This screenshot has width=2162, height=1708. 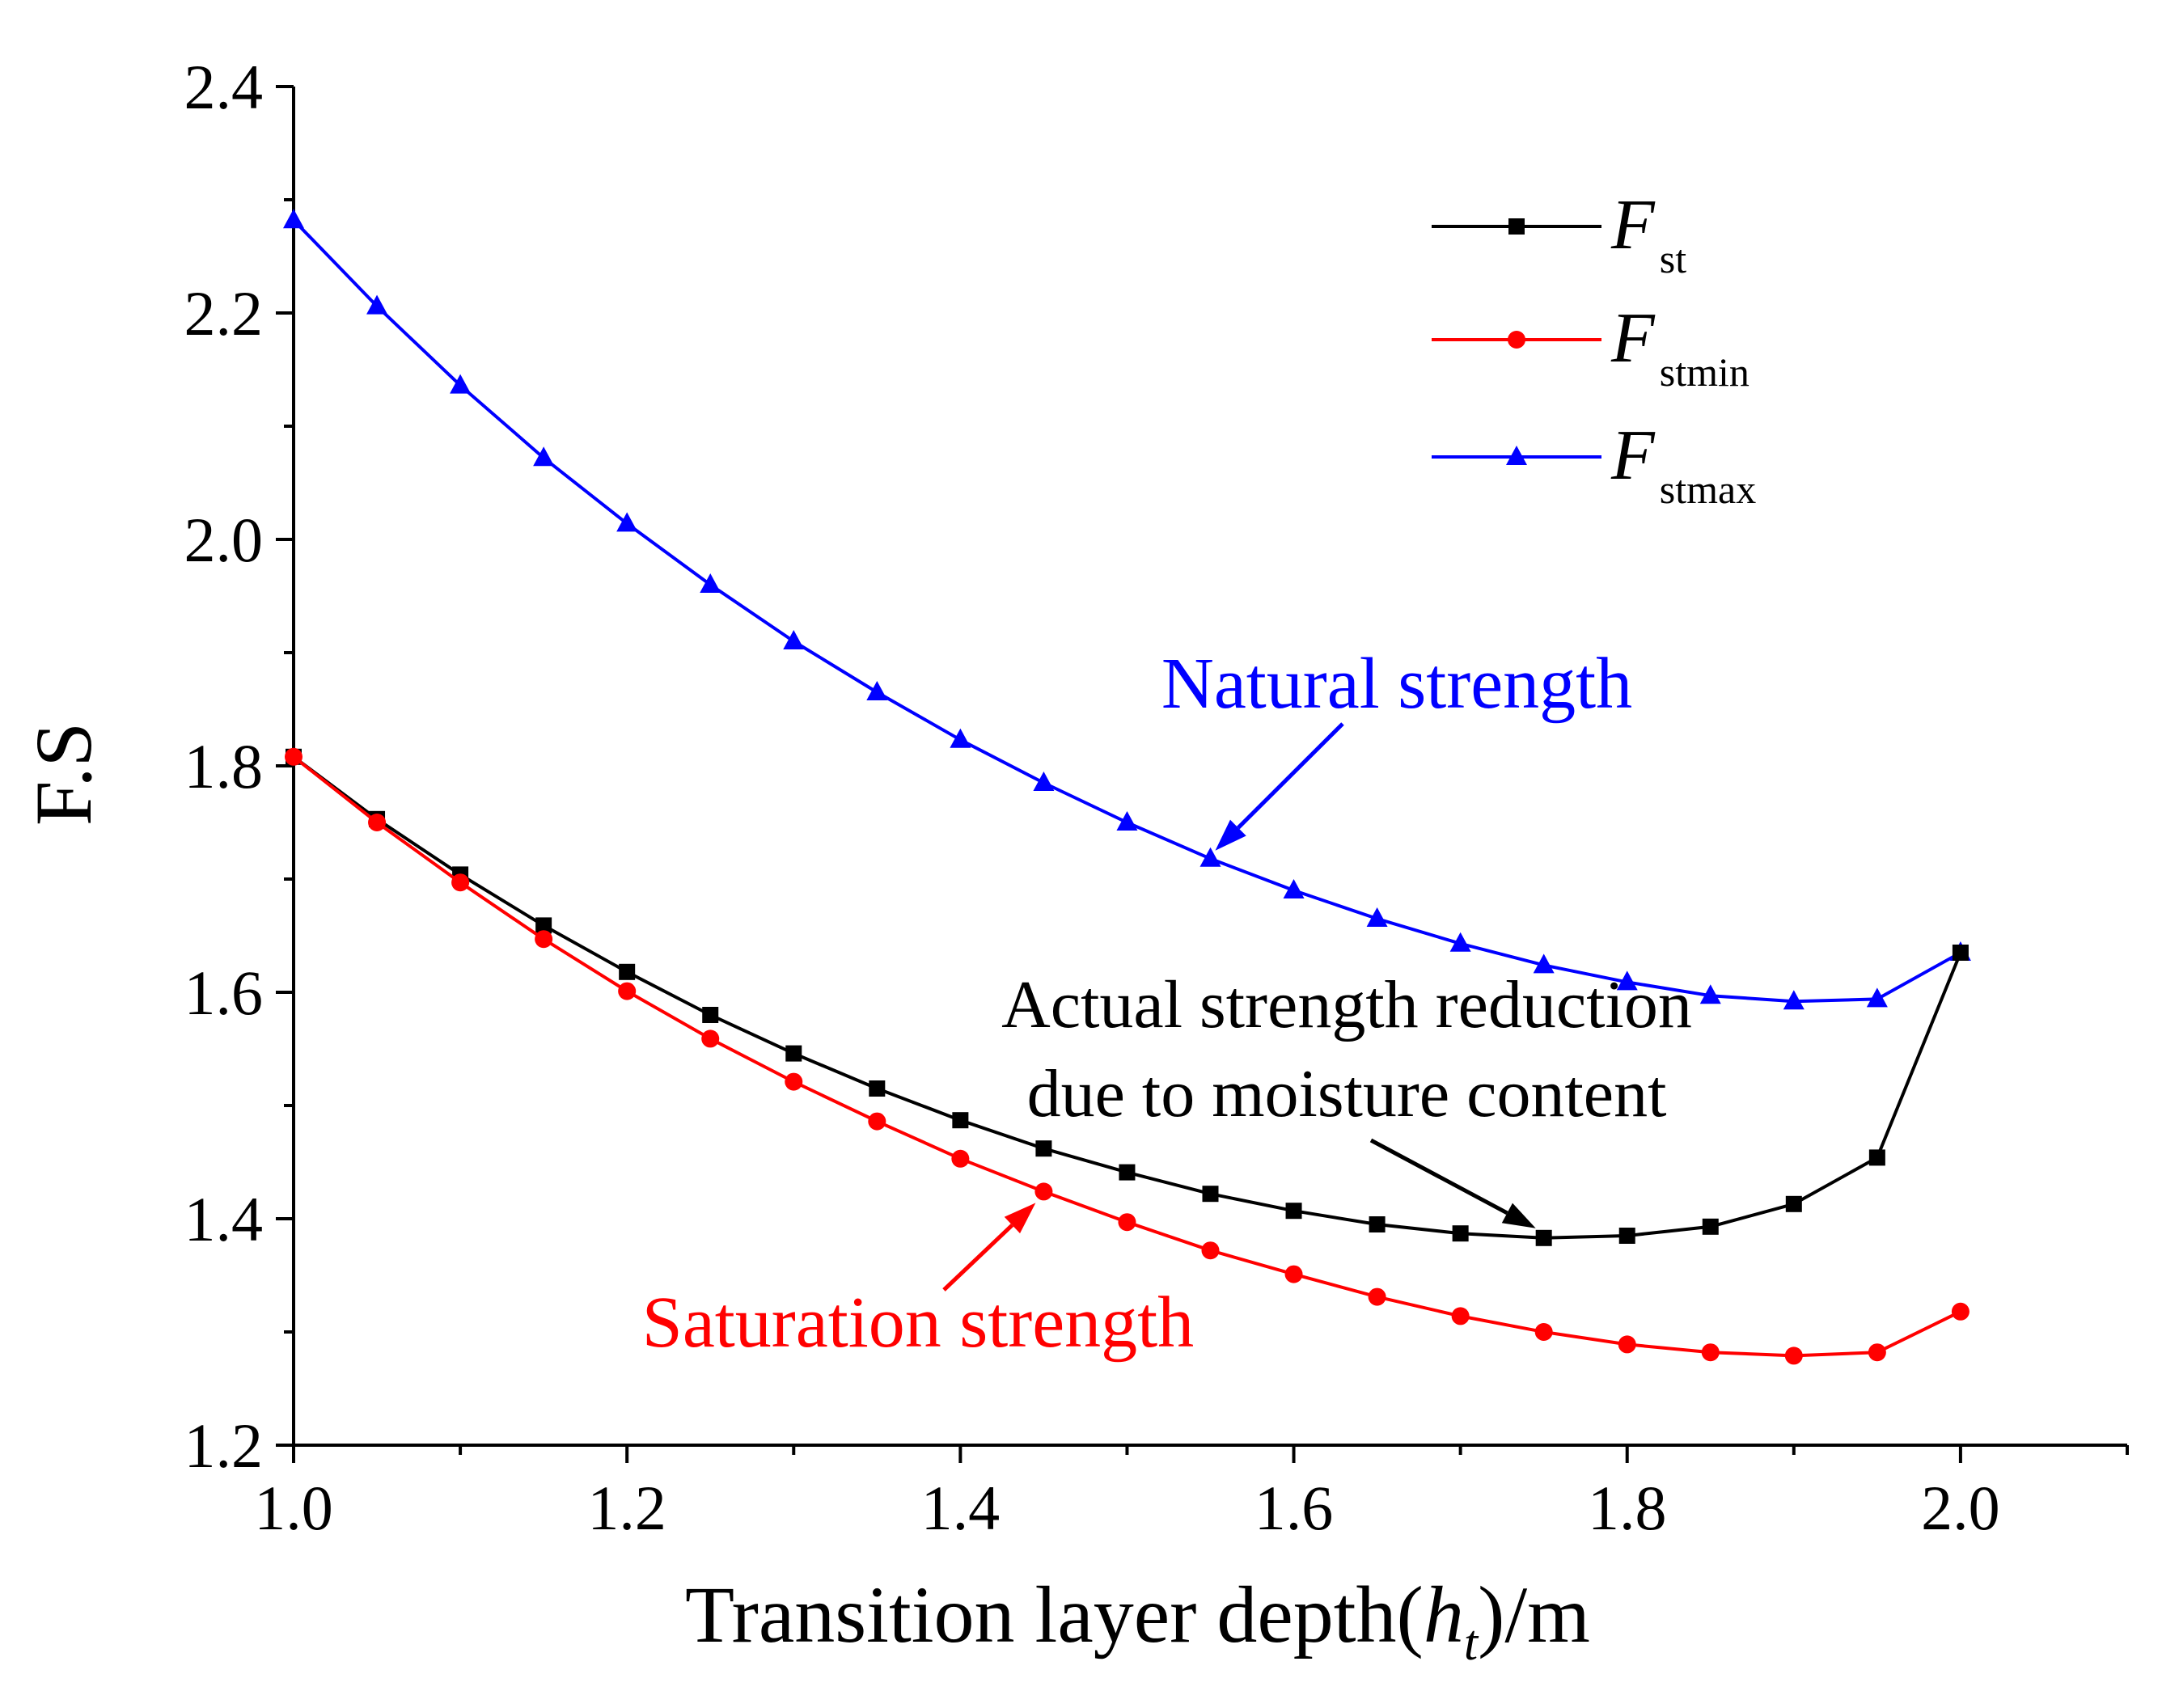 I want to click on x-tick-label: 1.6, so click(x=1294, y=1508).